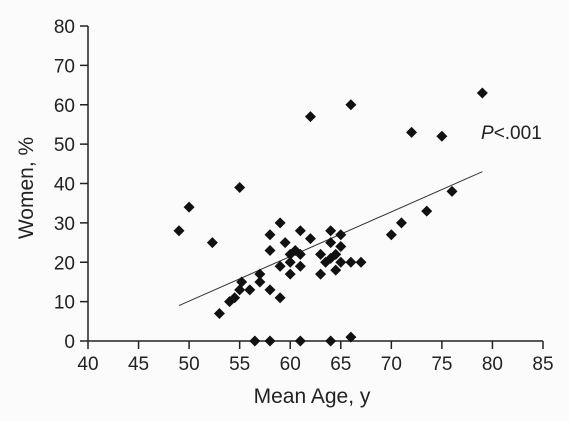 This screenshot has height=421, width=569. What do you see at coordinates (315, 357) in the screenshot?
I see `x-axis: 40 45 50 55 60 65 70 75 80 85` at bounding box center [315, 357].